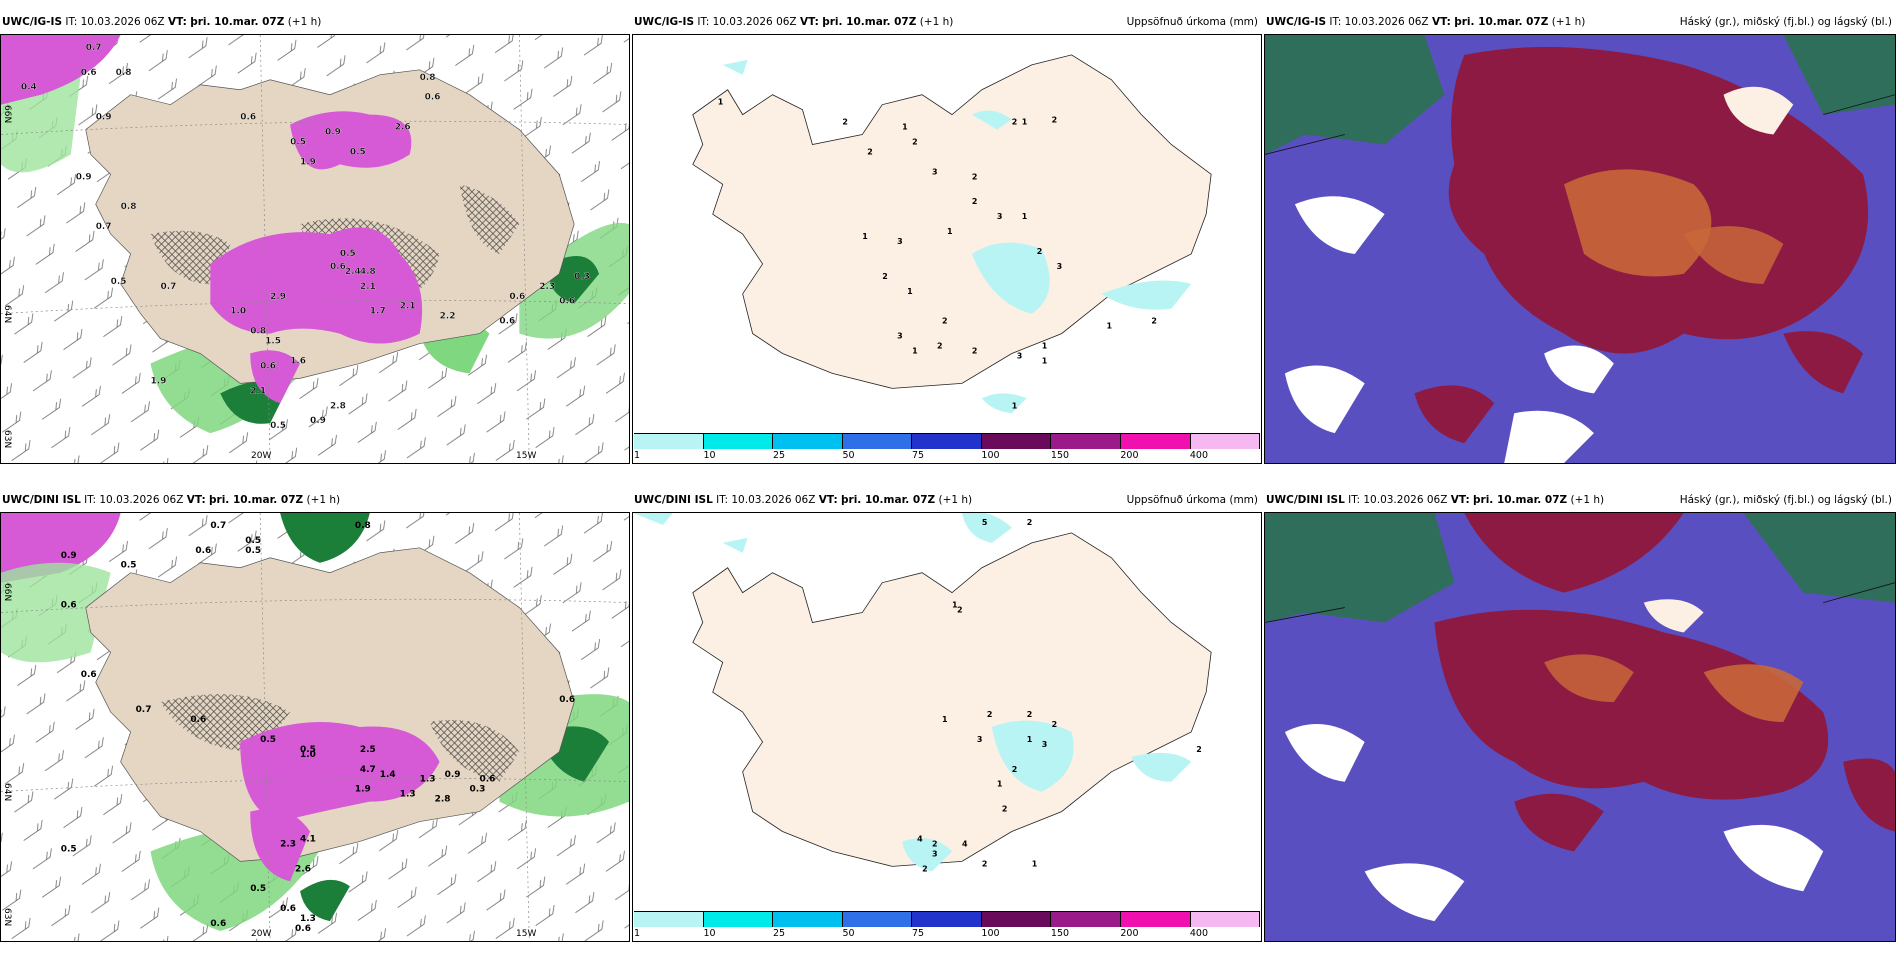 The width and height of the screenshot is (1900, 955). What do you see at coordinates (918, 933) in the screenshot?
I see `legend-tick: 75` at bounding box center [918, 933].